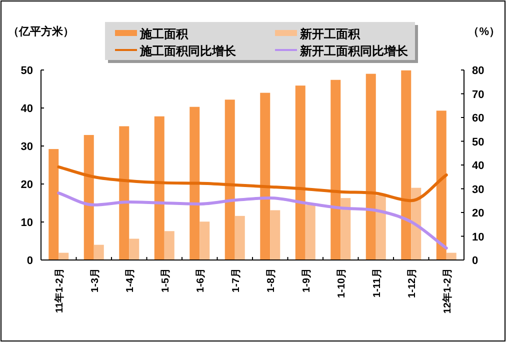 This screenshot has width=506, height=344. I want to click on legend-label: 施工面积同比增长, so click(188, 51).